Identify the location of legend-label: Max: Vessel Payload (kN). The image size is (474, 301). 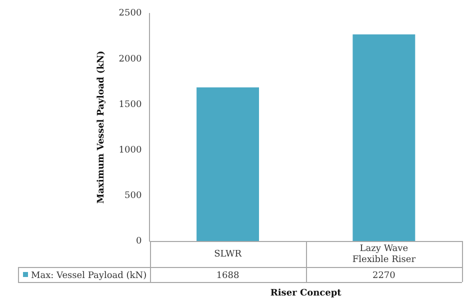
(89, 275).